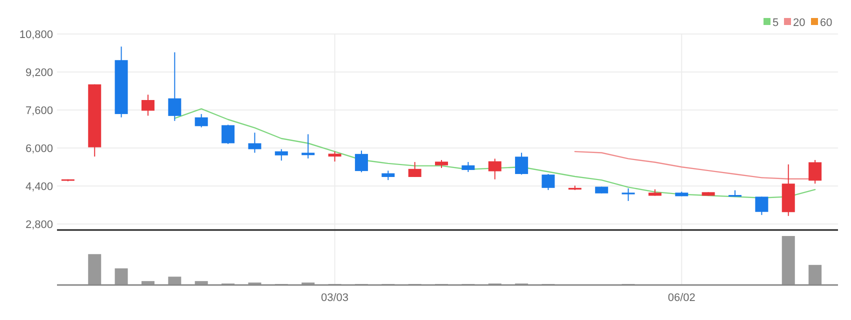  What do you see at coordinates (39, 224) in the screenshot?
I see `y-tick-label: 2,800` at bounding box center [39, 224].